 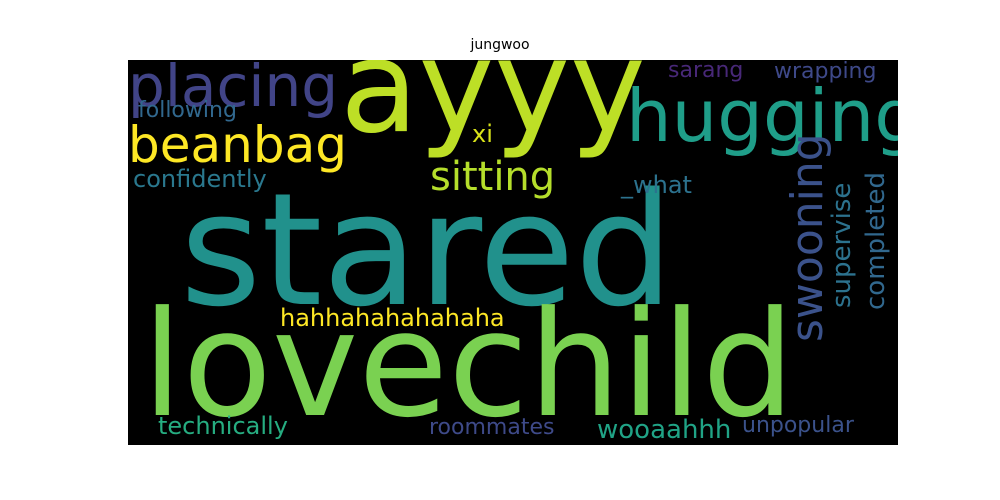 What do you see at coordinates (876, 241) in the screenshot?
I see `word-completed: completed` at bounding box center [876, 241].